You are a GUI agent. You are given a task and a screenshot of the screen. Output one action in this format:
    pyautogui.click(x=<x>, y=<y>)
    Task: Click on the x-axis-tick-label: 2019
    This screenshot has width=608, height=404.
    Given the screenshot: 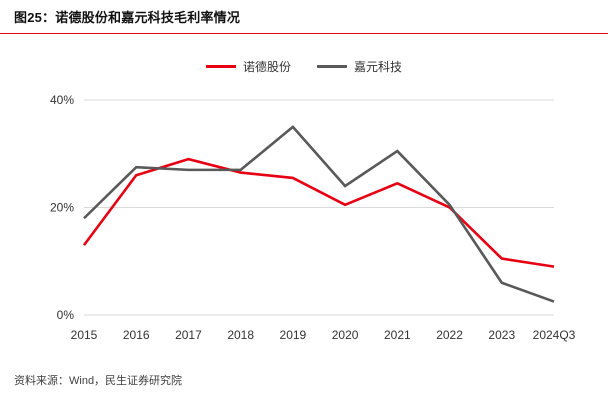 What is the action you would take?
    pyautogui.click(x=293, y=335)
    